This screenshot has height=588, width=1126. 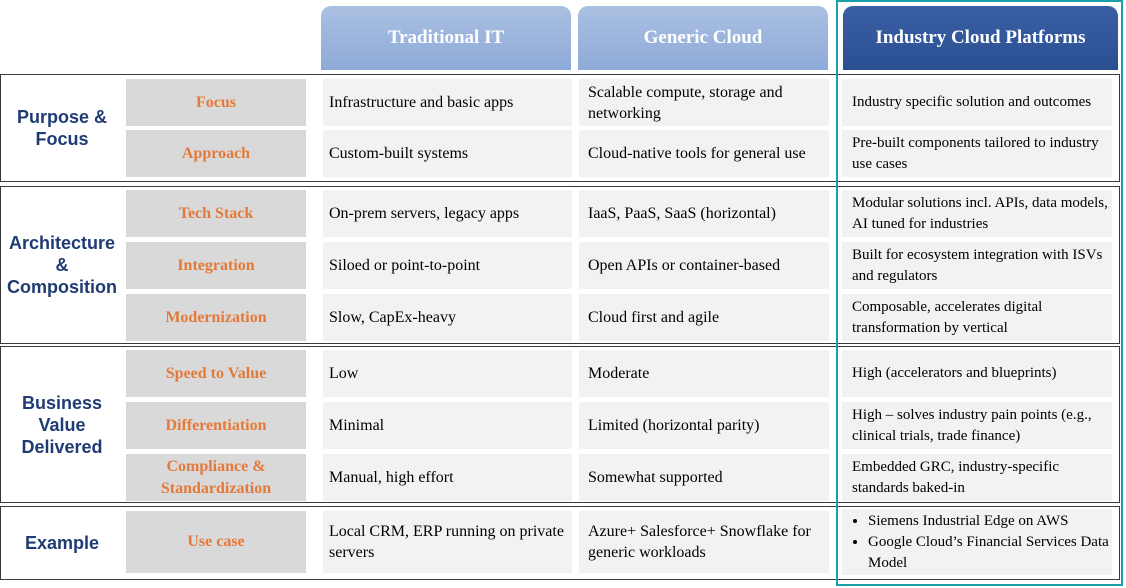 I want to click on header-traditional-it: Traditional IT, so click(x=446, y=38).